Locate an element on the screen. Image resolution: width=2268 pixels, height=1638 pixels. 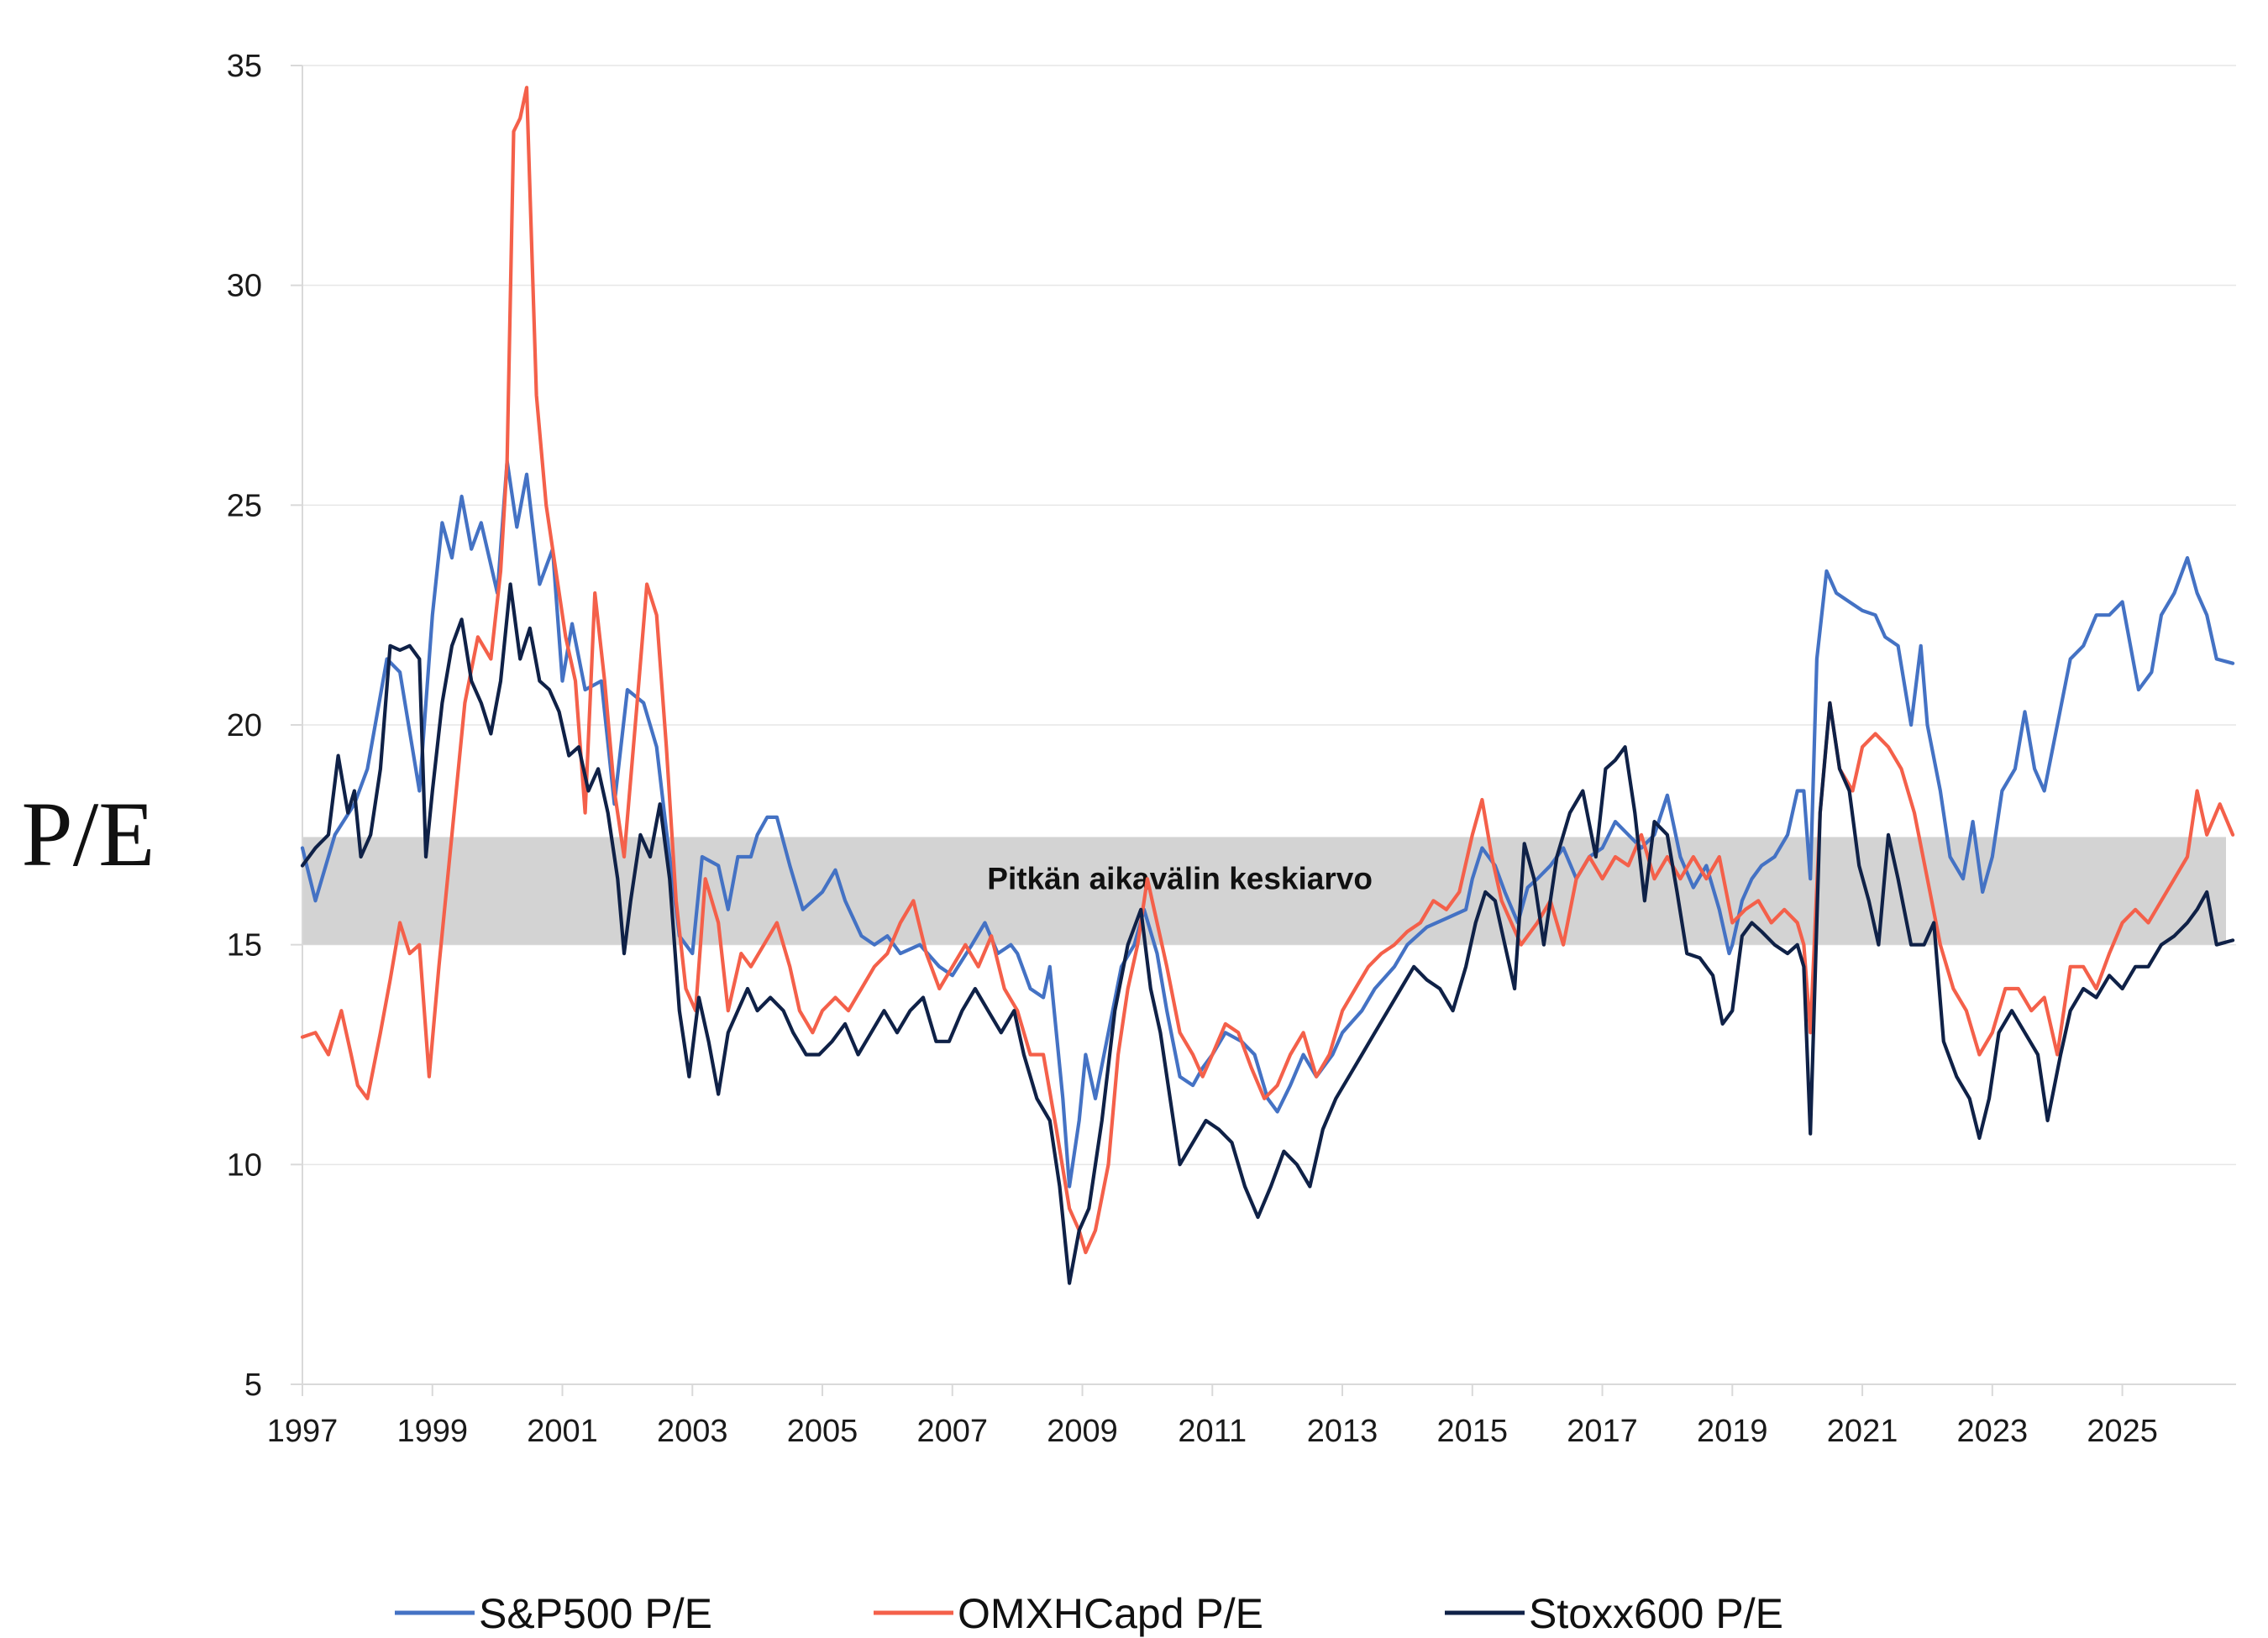
x-tick-label: 1997 is located at coordinates (303, 1431).